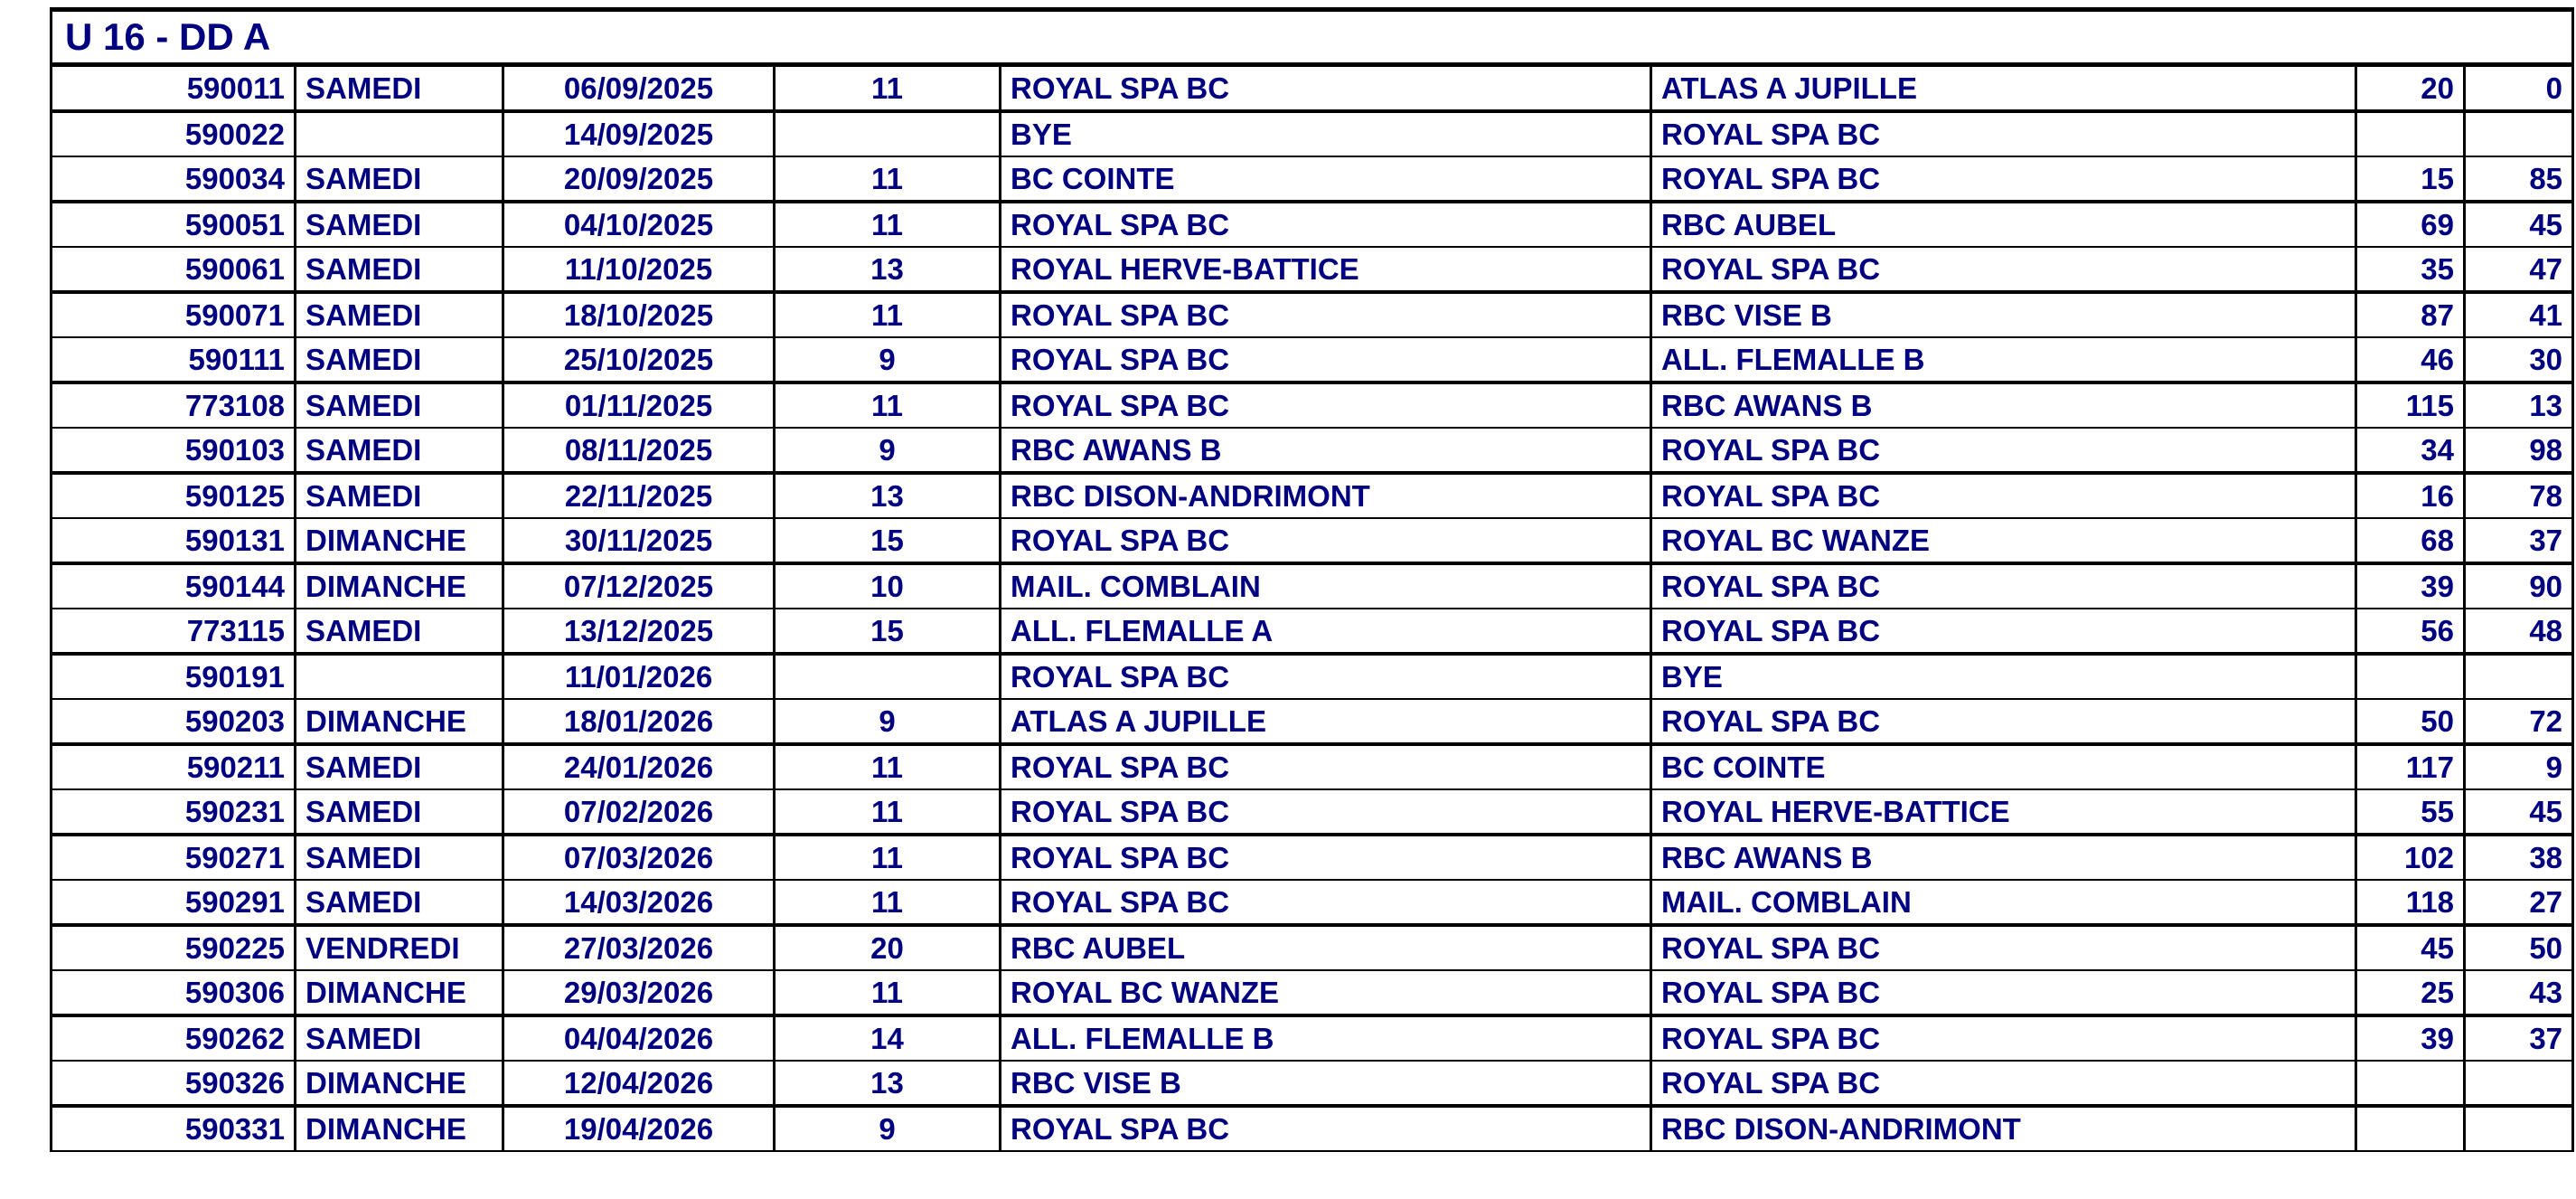 This screenshot has width=2576, height=1199. What do you see at coordinates (2003, 314) in the screenshot?
I see `away-team-cell: RBC VISE B` at bounding box center [2003, 314].